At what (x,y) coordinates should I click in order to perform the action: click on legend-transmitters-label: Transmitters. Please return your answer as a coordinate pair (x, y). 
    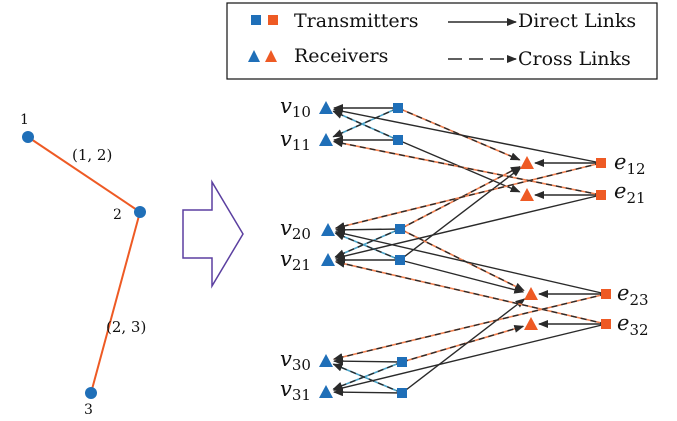
    Looking at the image, I should click on (356, 21).